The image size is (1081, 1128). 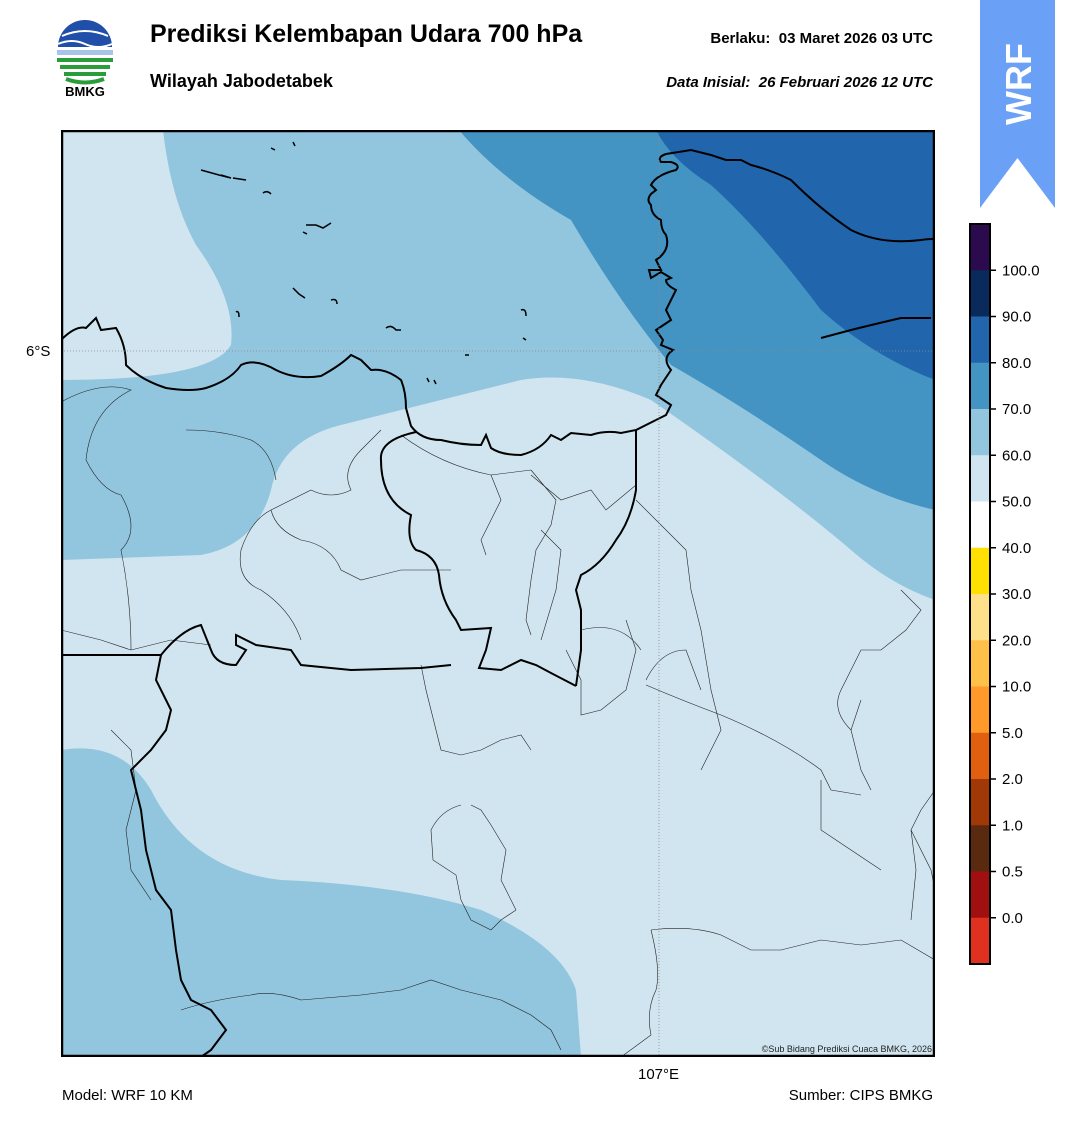 What do you see at coordinates (1016, 687) in the screenshot?
I see `colorbar-tick-label: 10.0` at bounding box center [1016, 687].